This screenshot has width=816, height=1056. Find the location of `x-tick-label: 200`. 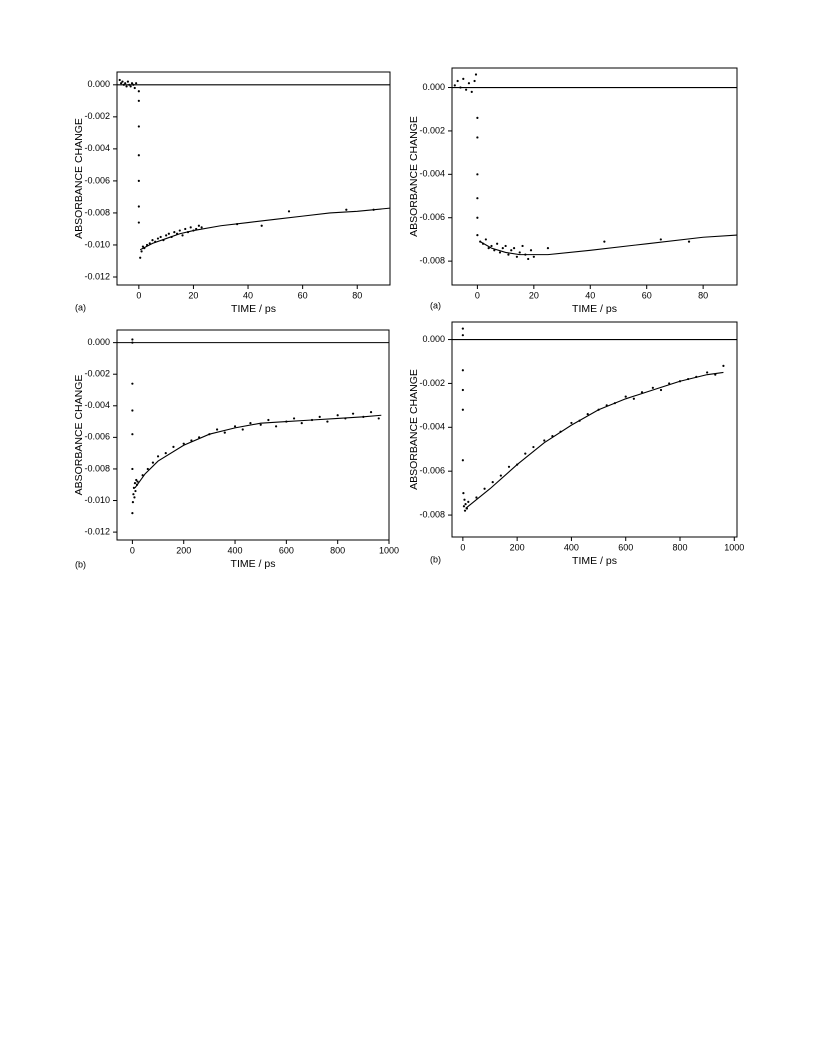

x-tick-label: 200 is located at coordinates (517, 547).